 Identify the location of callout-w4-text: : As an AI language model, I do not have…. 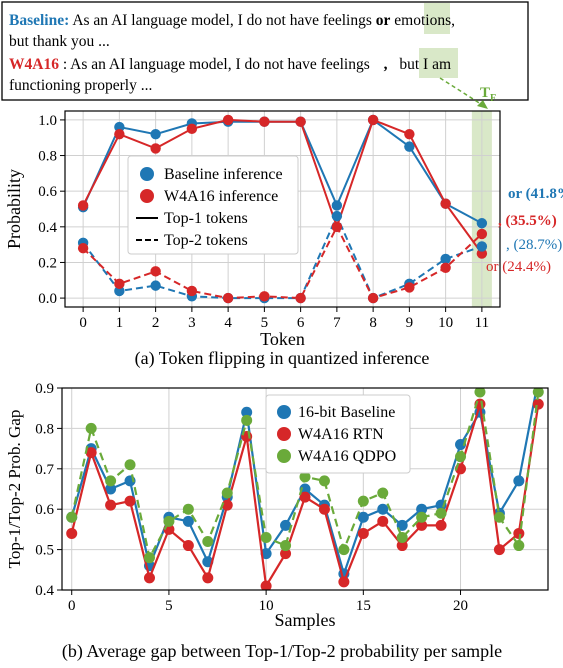
(216, 64).